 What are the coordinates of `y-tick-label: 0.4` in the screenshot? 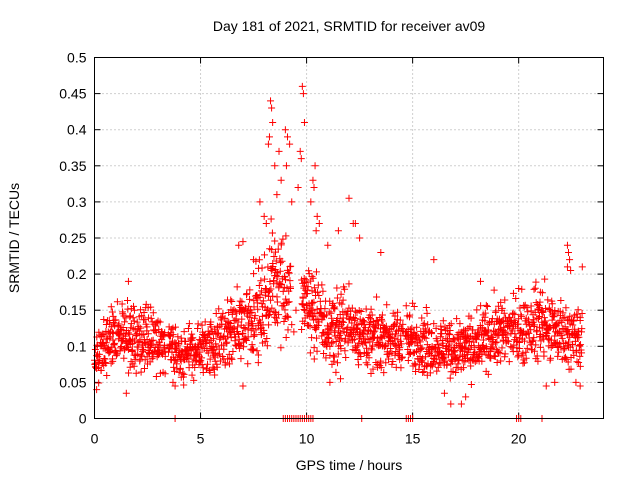 It's located at (77, 130).